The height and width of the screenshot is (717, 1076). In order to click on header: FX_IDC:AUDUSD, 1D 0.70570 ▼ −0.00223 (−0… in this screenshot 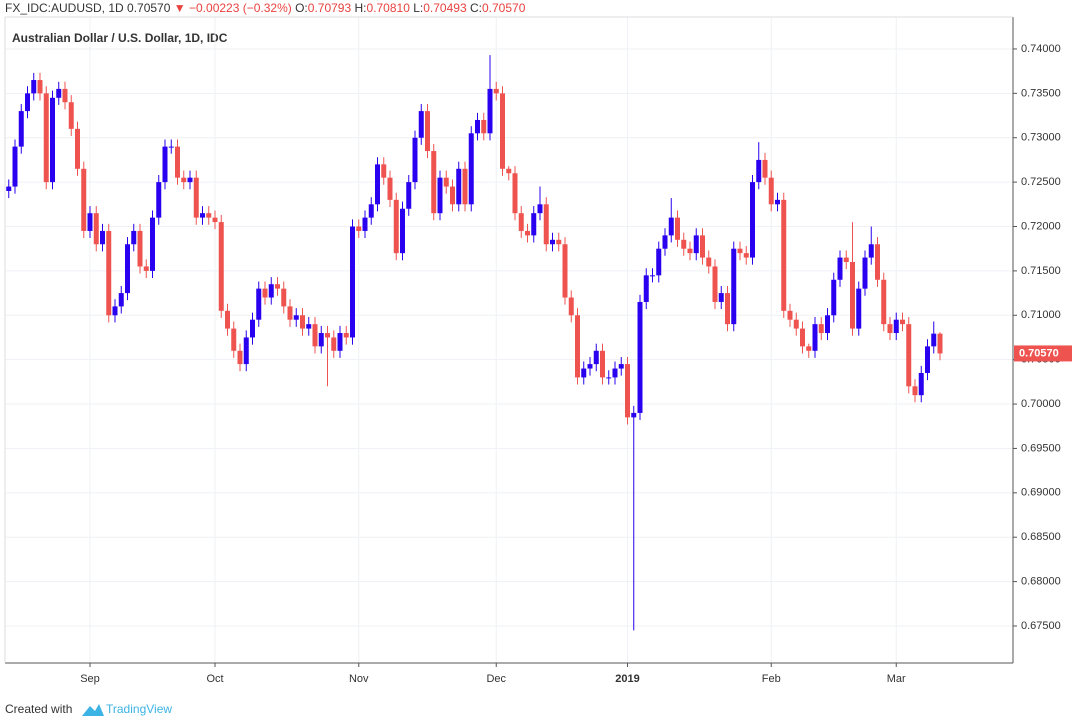, I will do `click(265, 8)`.